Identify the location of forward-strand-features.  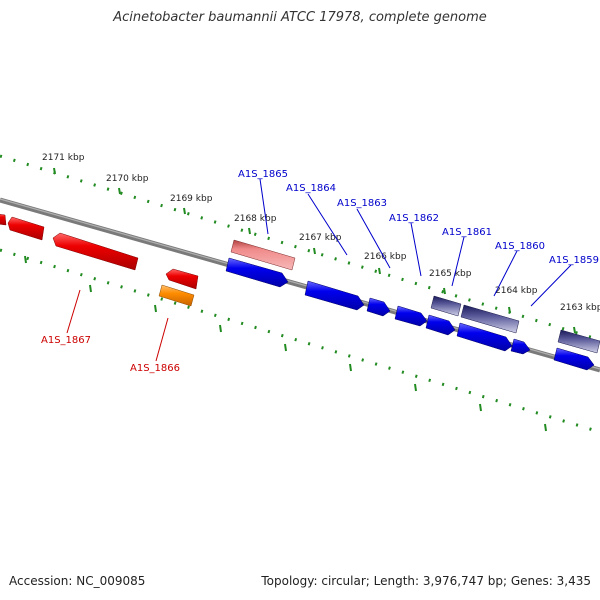
(412, 305).